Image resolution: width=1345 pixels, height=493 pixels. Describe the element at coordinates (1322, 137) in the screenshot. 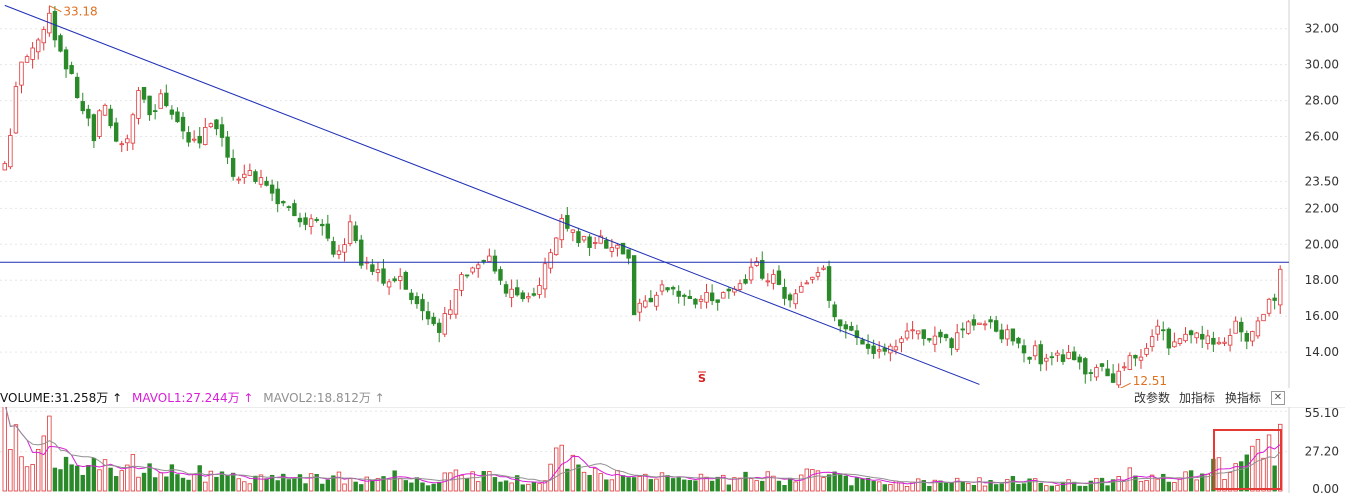

I see `price-tick-label: 26.00` at that location.